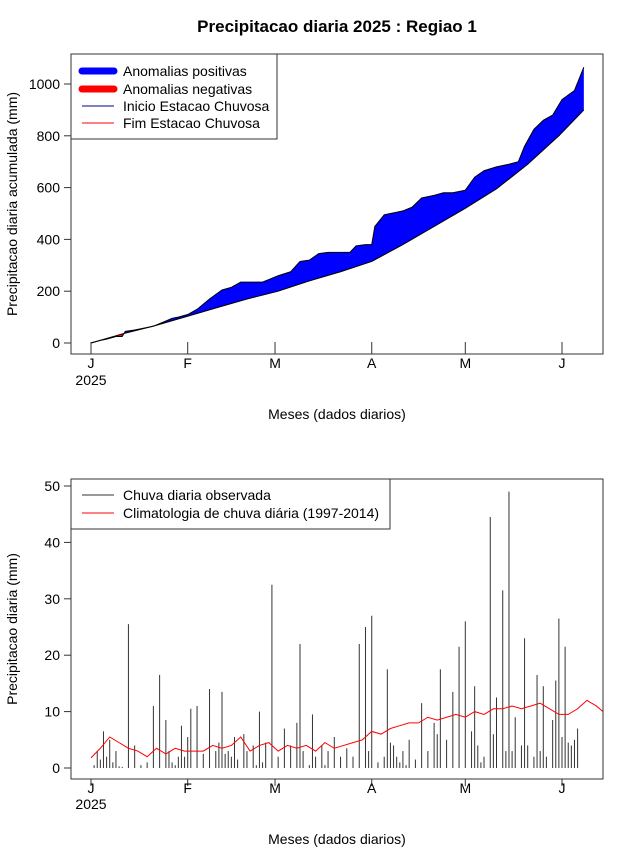  What do you see at coordinates (12, 204) in the screenshot?
I see `top-y-axis-label: Precipitacao diaria acumulada (mm)` at bounding box center [12, 204].